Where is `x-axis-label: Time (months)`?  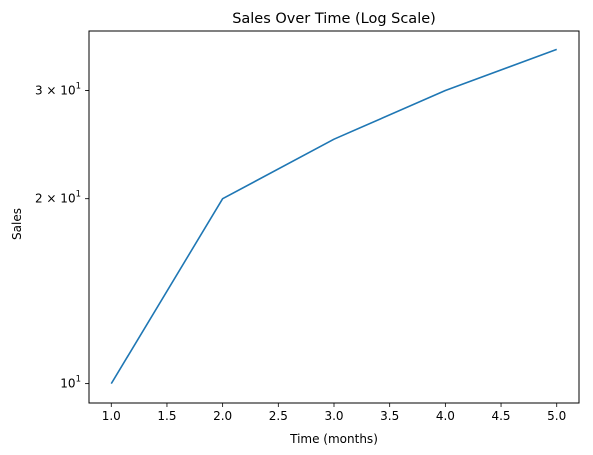
x-axis-label: Time (months) is located at coordinates (333, 439).